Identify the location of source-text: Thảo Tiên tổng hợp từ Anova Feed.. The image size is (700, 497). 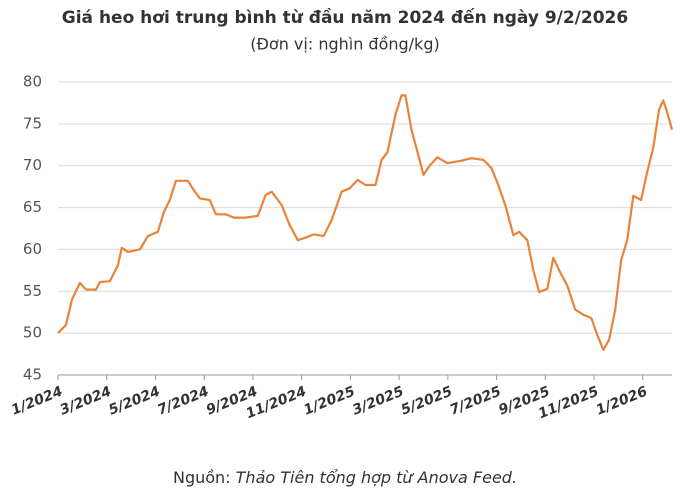
(376, 477).